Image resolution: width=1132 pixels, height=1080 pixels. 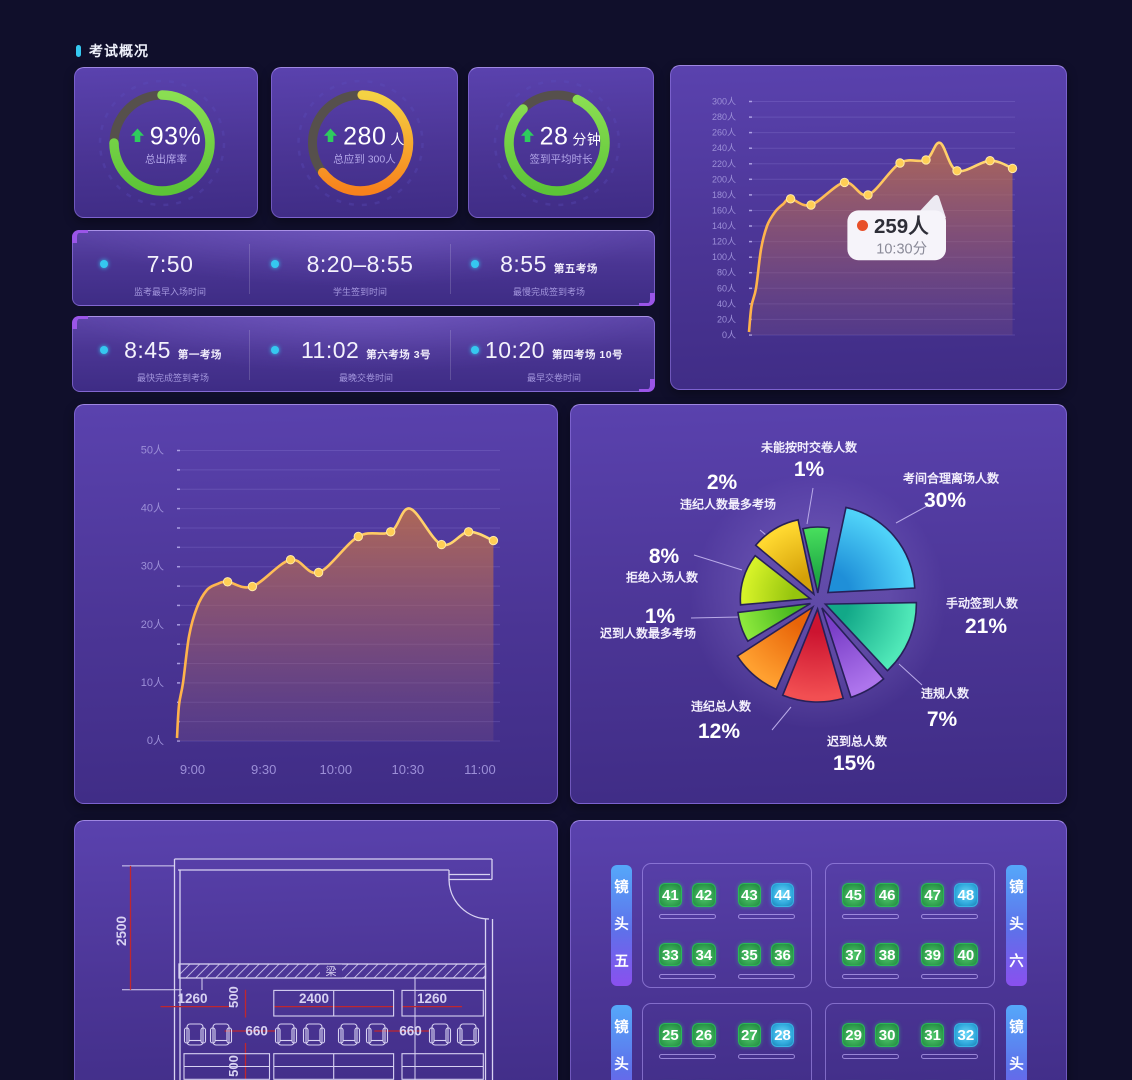 What do you see at coordinates (314, 998) in the screenshot?
I see `svg-text: 2400` at bounding box center [314, 998].